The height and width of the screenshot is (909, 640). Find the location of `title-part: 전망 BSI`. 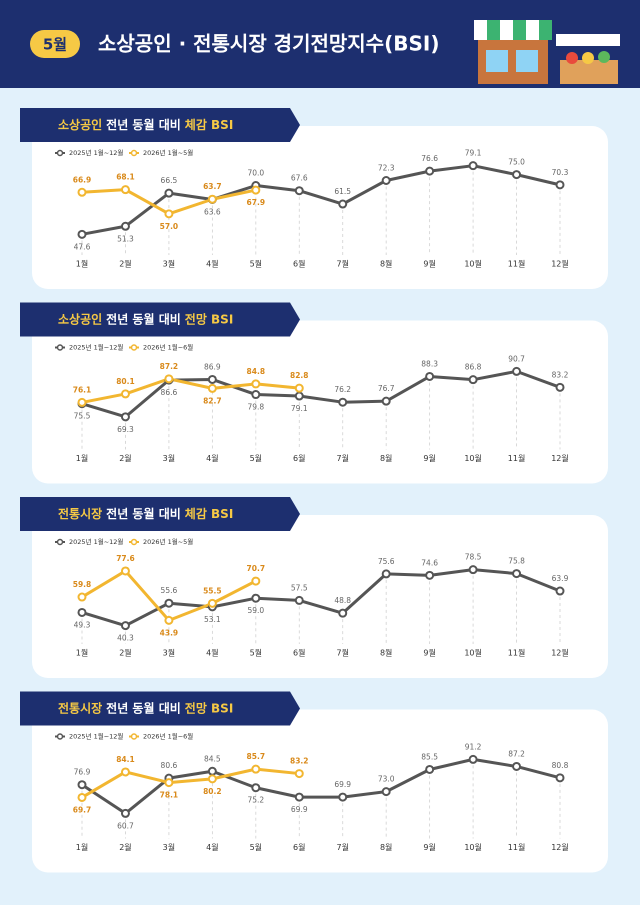

title-part: 전망 BSI is located at coordinates (209, 707).